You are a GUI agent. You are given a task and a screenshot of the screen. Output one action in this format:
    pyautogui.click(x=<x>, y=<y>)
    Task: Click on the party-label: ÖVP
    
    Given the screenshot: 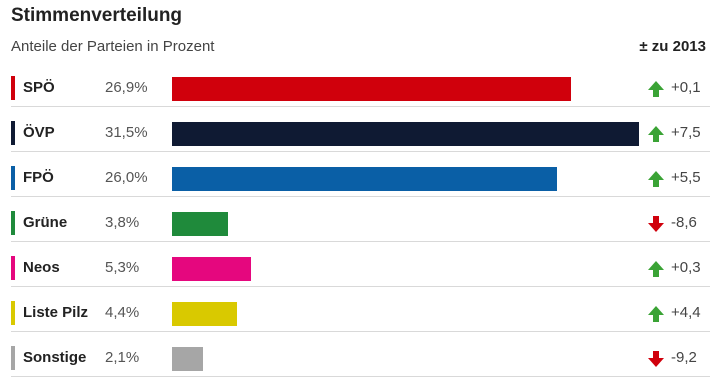 What is the action you would take?
    pyautogui.click(x=39, y=132)
    